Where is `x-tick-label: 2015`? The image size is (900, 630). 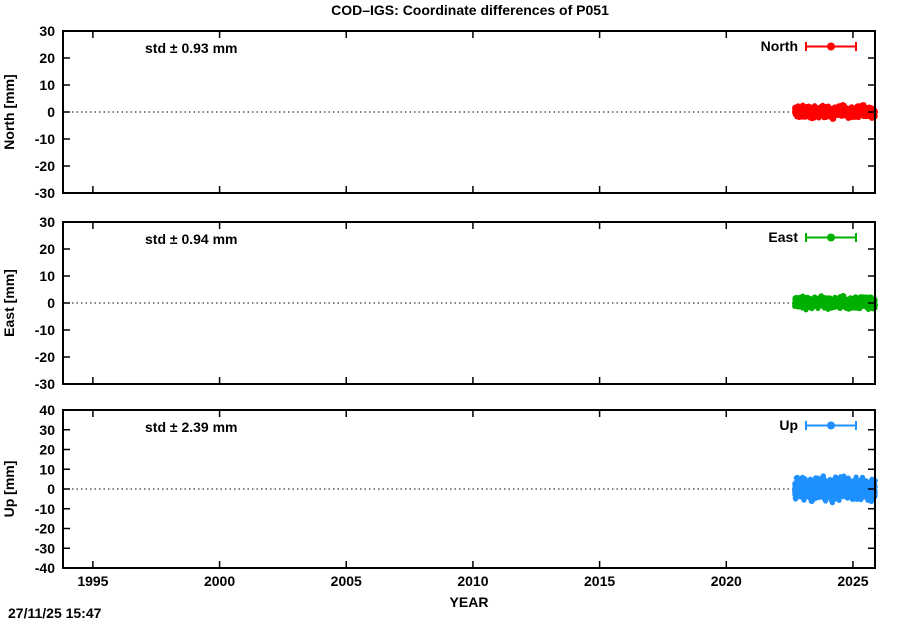
x-tick-label: 2015 is located at coordinates (599, 581).